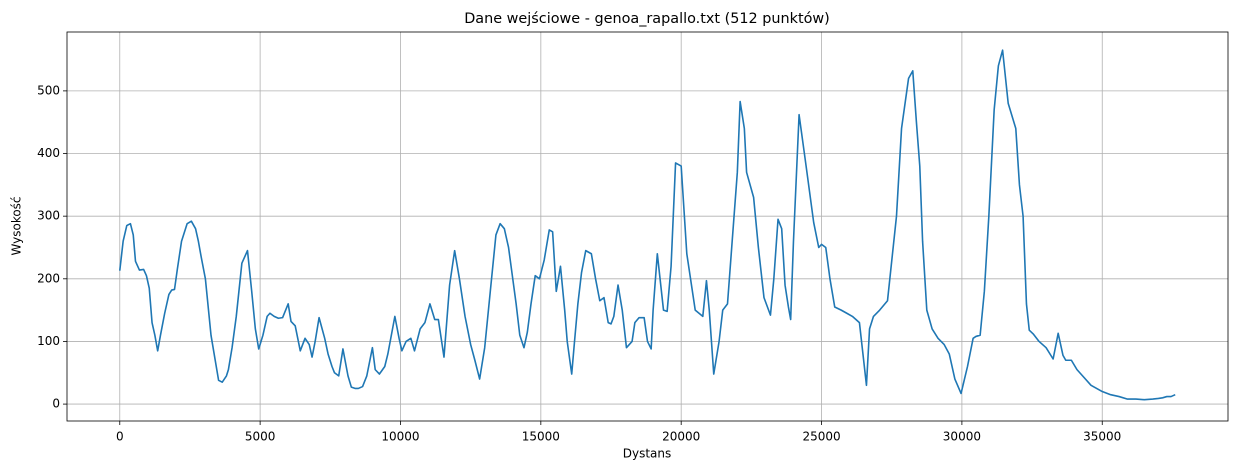 This screenshot has height=475, width=1238. What do you see at coordinates (48, 90) in the screenshot?
I see `y-tick-label: 500` at bounding box center [48, 90].